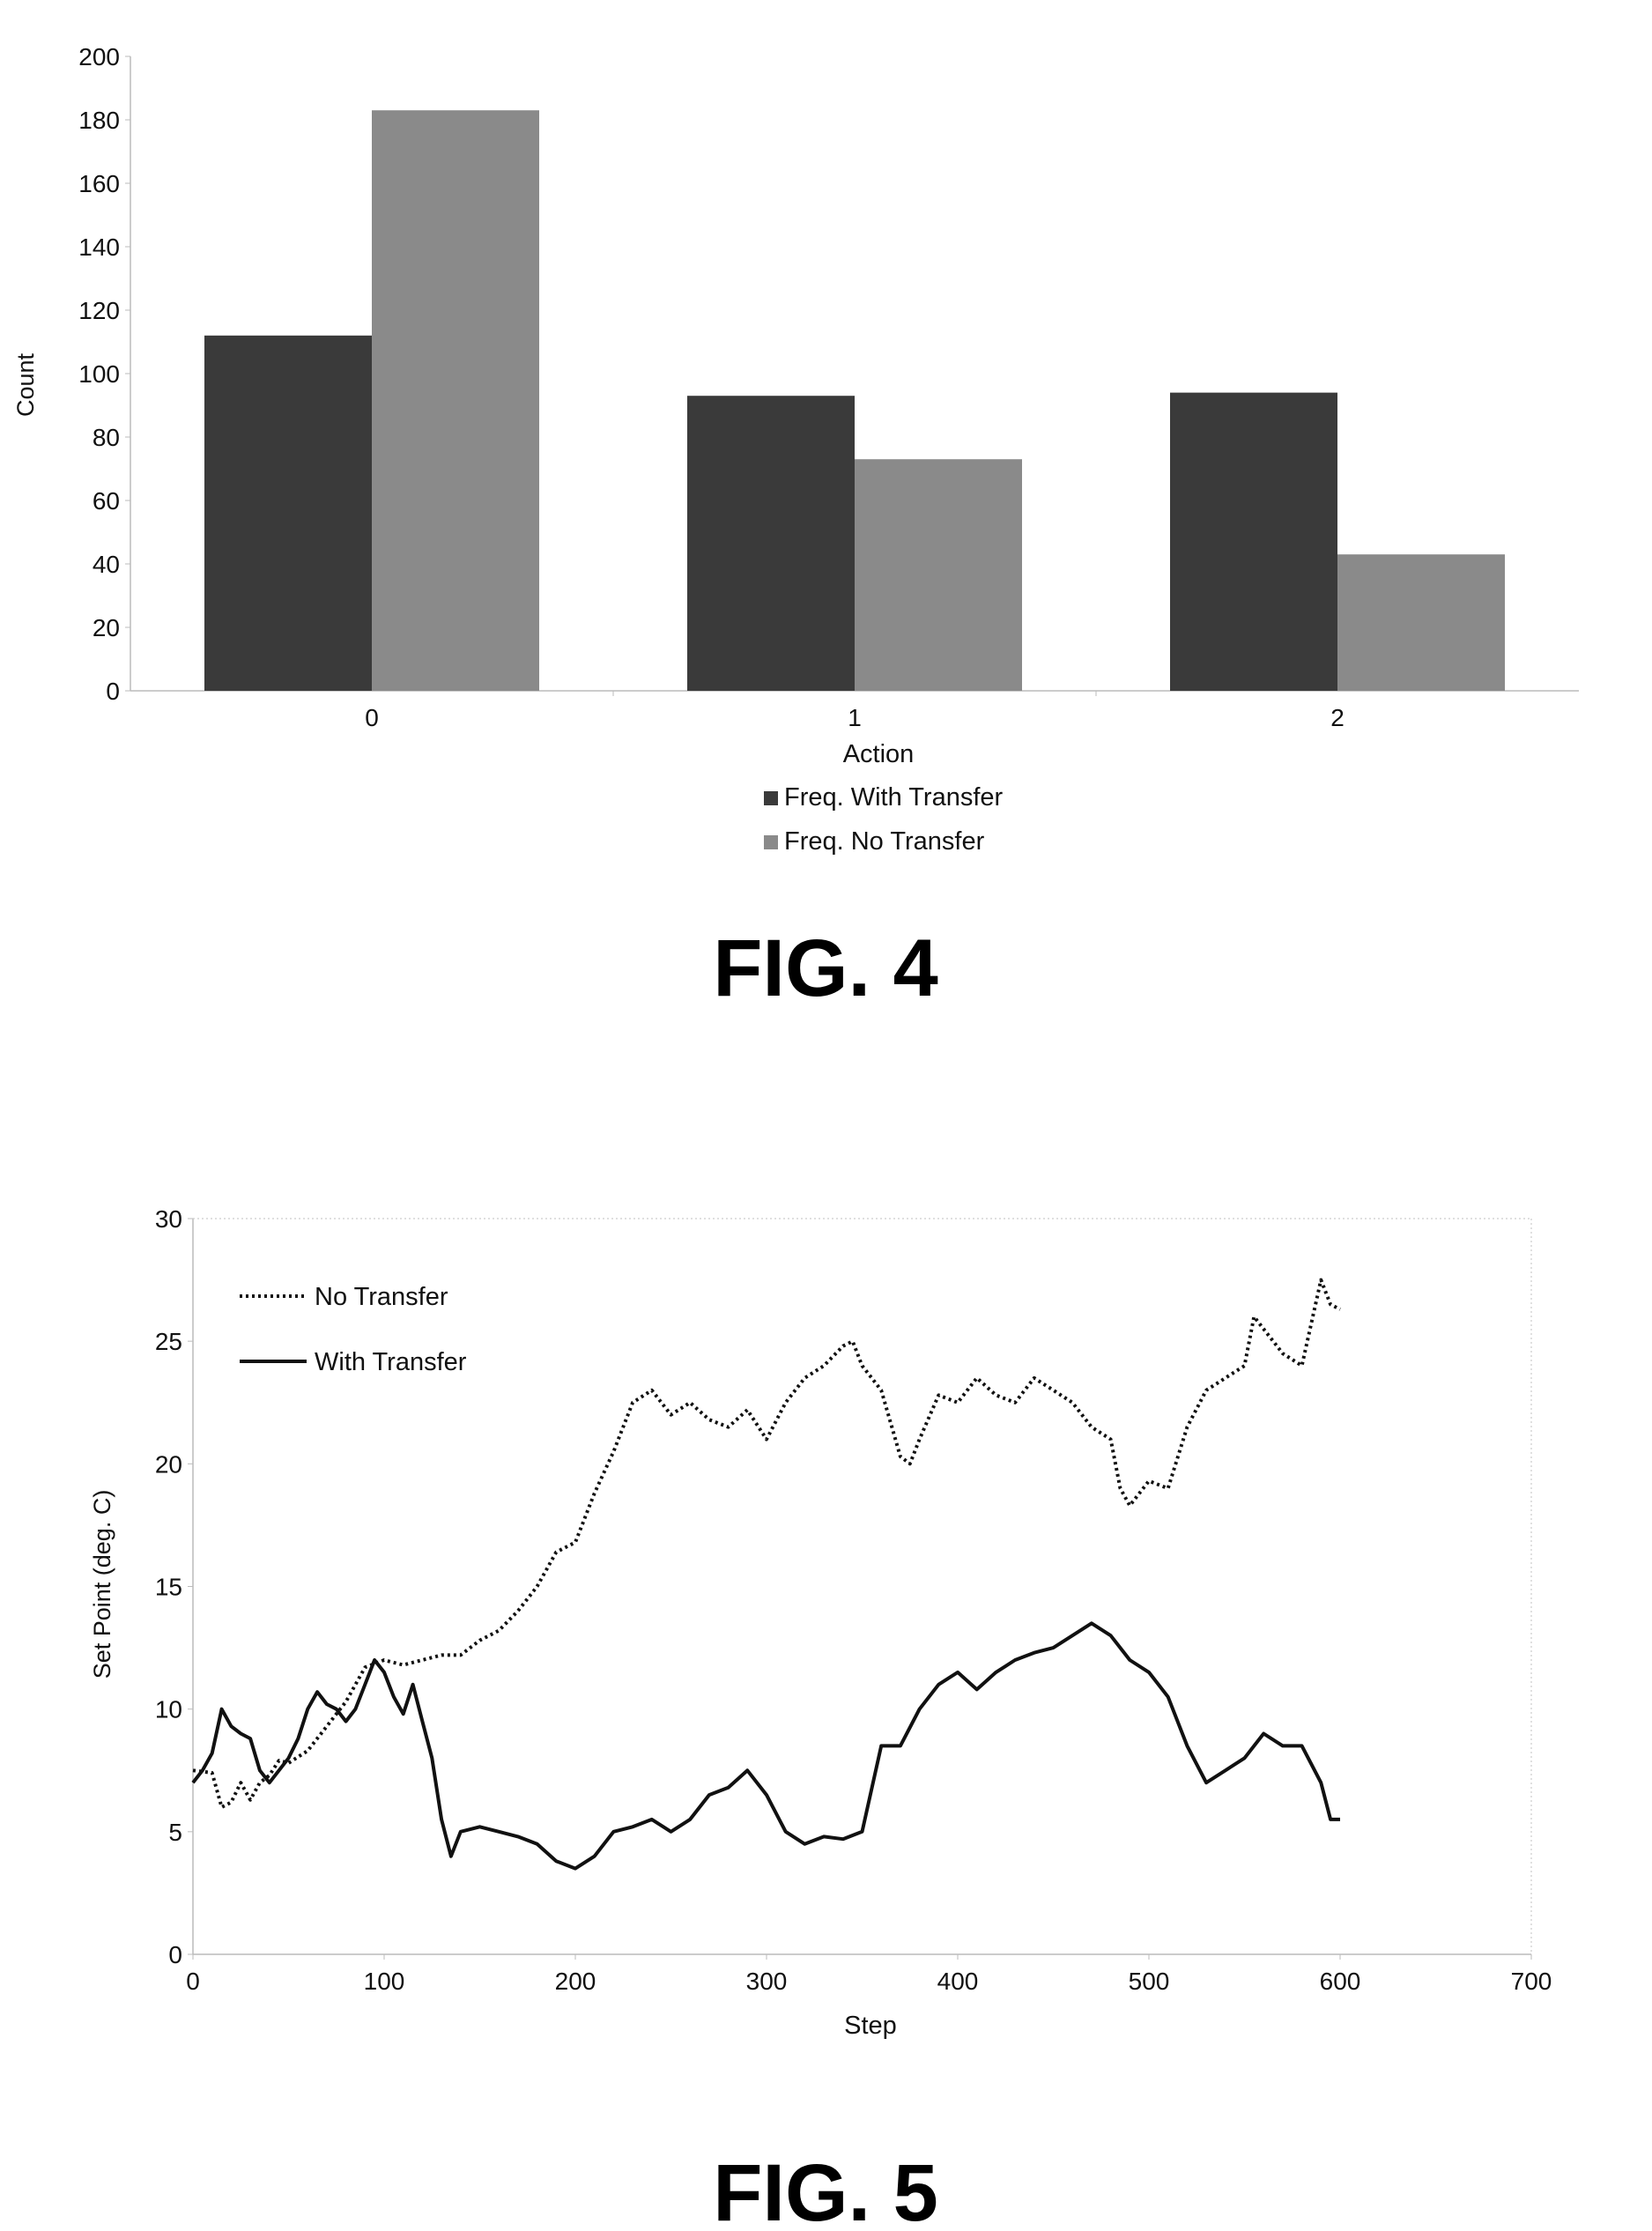  What do you see at coordinates (575, 1981) in the screenshot?
I see `fig5-x-tick-label: 200` at bounding box center [575, 1981].